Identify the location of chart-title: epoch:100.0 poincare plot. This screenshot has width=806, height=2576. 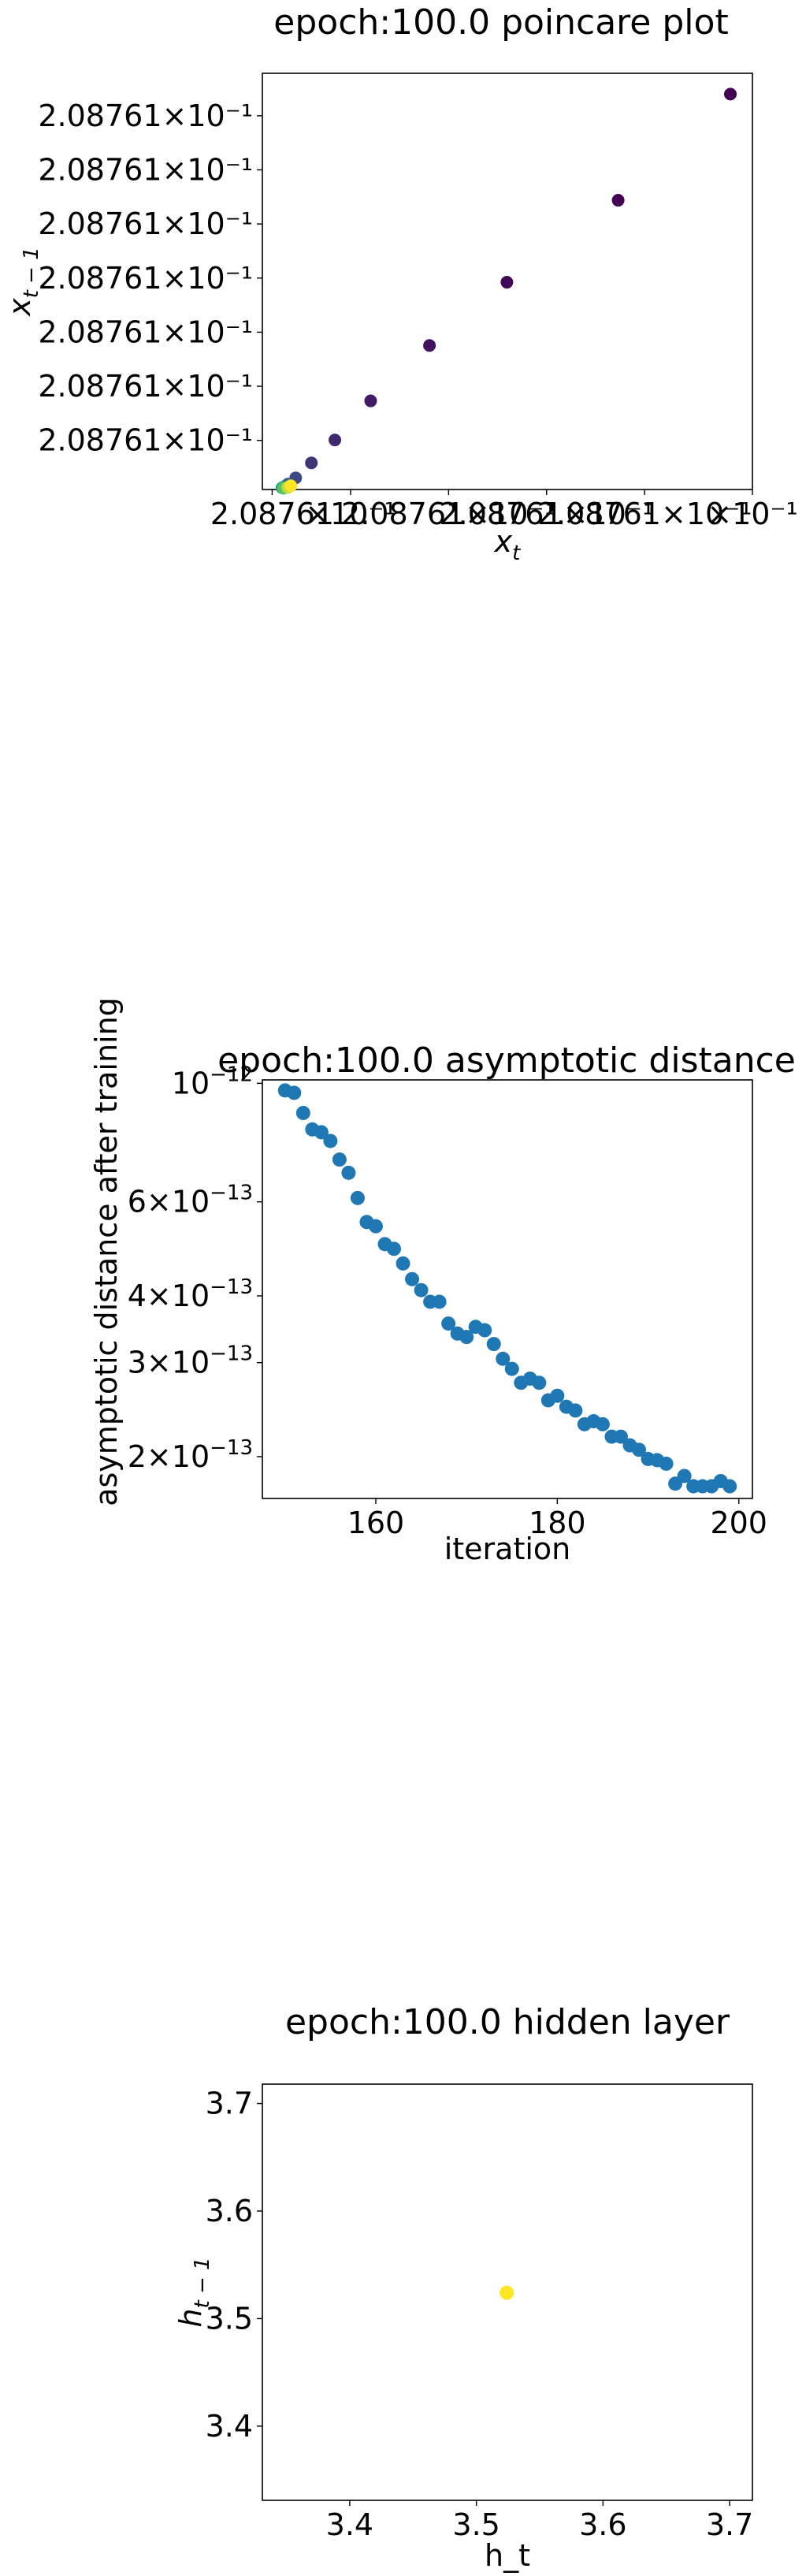
(500, 22).